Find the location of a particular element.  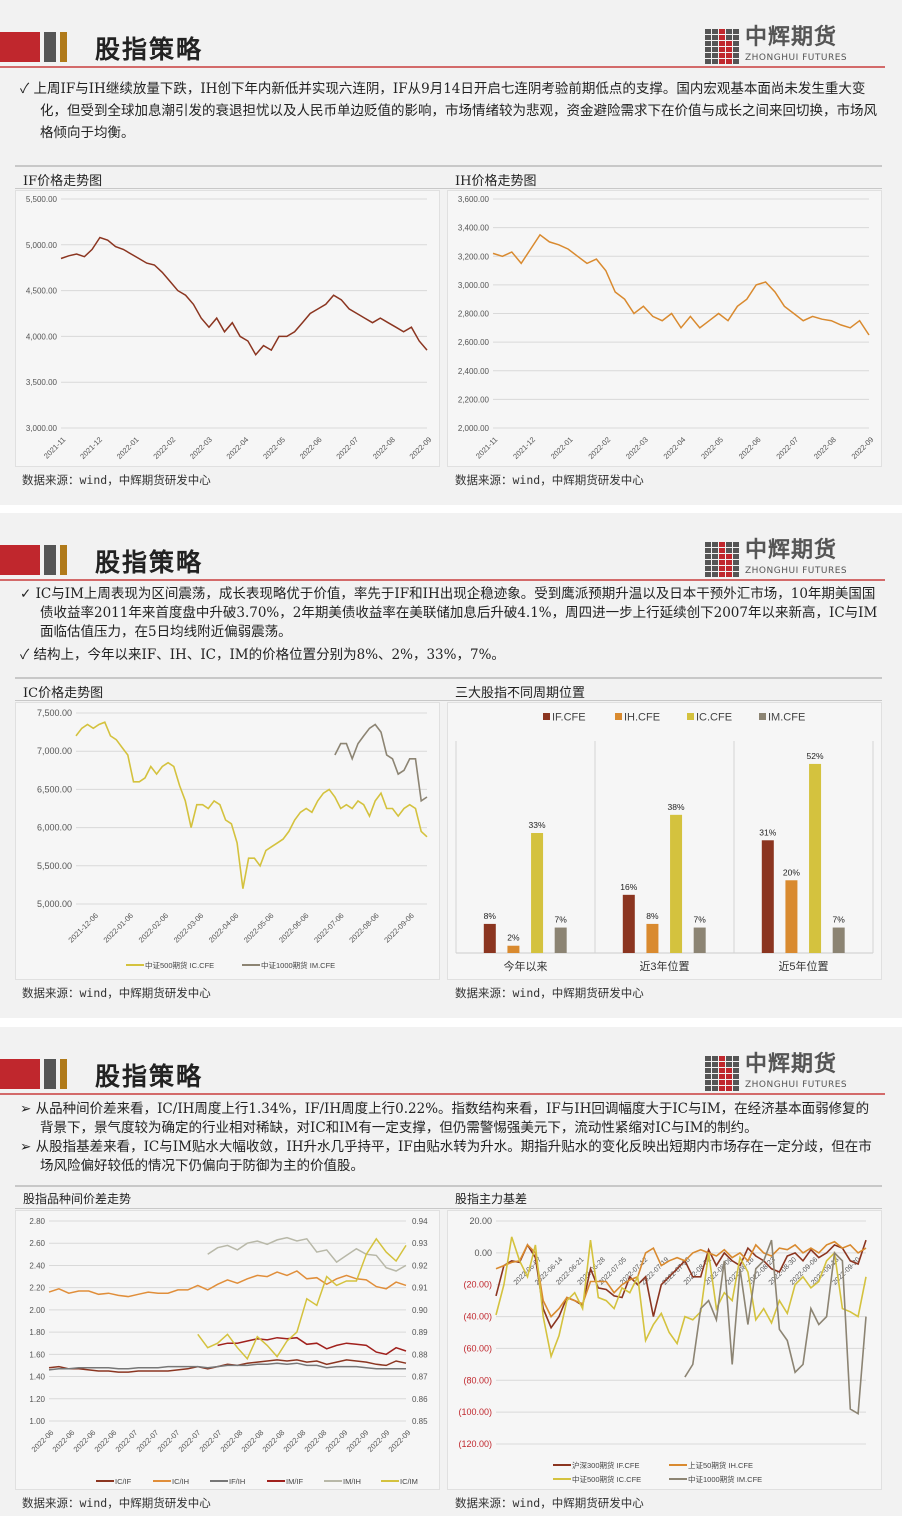

data-label: 20% is located at coordinates (791, 872).